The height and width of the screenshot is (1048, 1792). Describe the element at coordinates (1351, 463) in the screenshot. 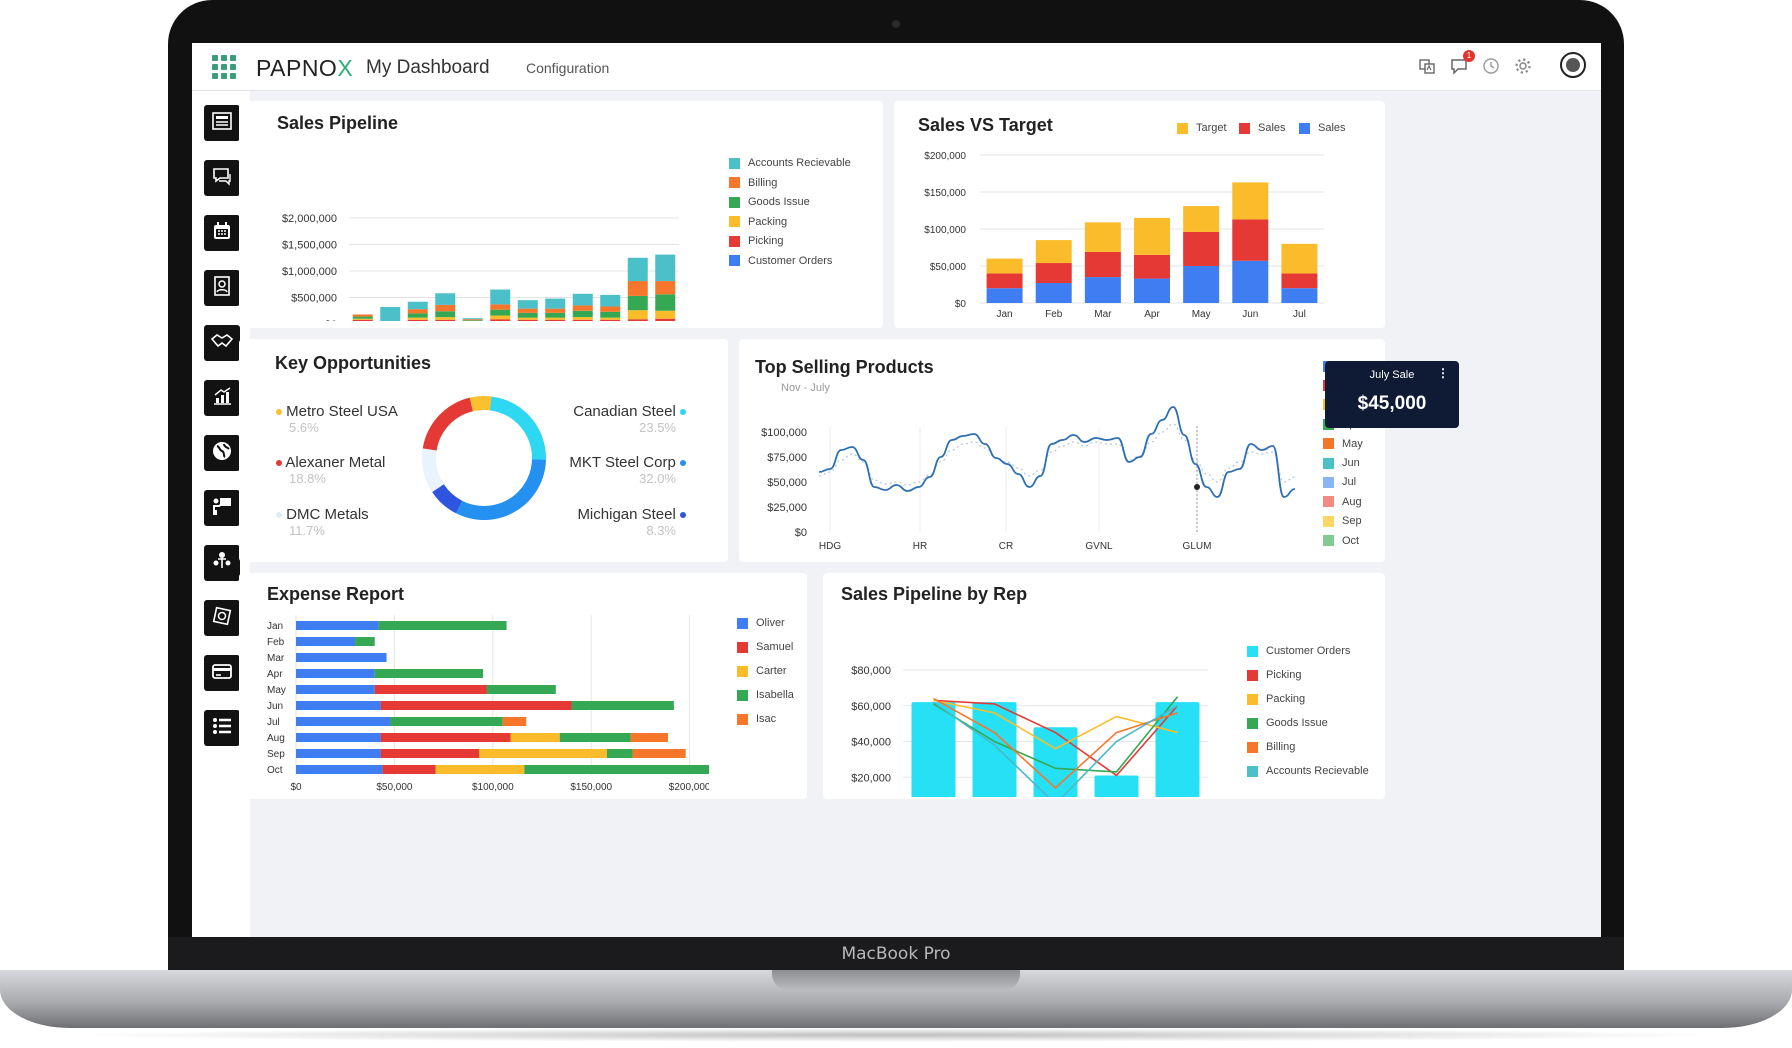

I see `legend-label: Jun` at that location.